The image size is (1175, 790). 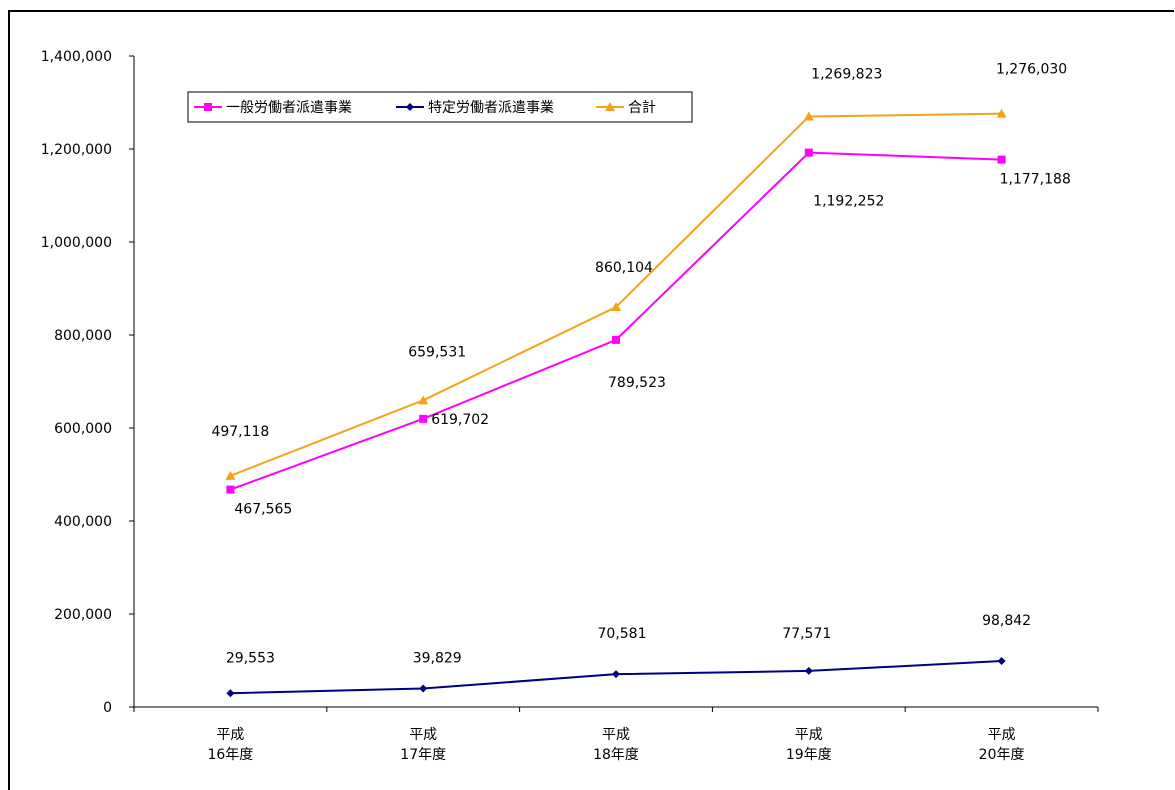 What do you see at coordinates (491, 108) in the screenshot?
I see `legend-label: 特定労働者派遣事業` at bounding box center [491, 108].